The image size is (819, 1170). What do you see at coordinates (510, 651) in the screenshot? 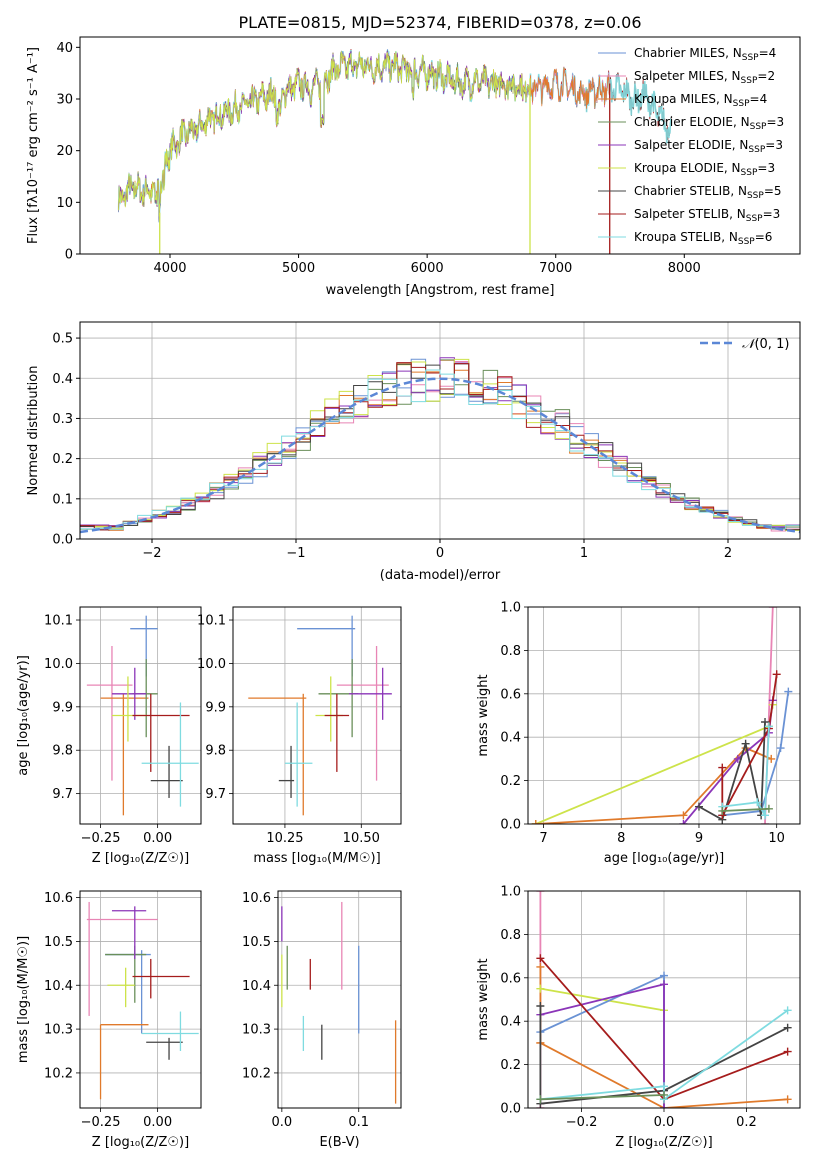
I see `y-tick-label: 0.8` at bounding box center [510, 651].